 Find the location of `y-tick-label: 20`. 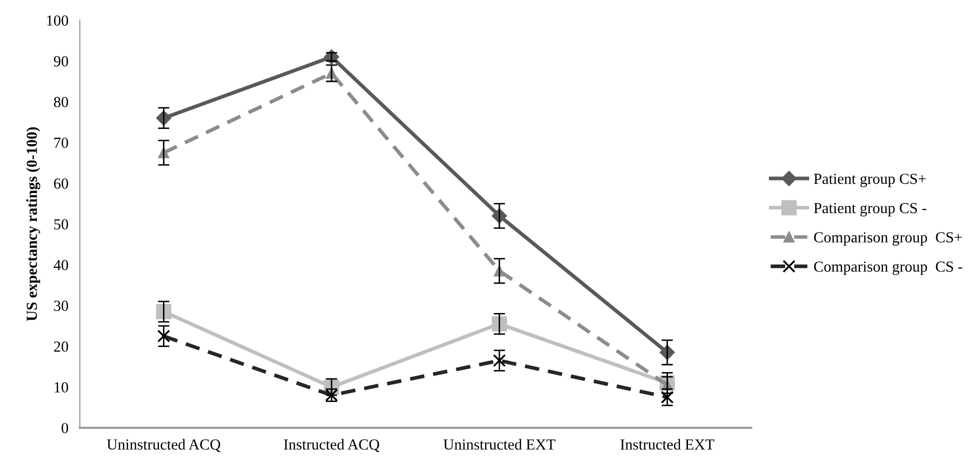

y-tick-label: 20 is located at coordinates (61, 346).